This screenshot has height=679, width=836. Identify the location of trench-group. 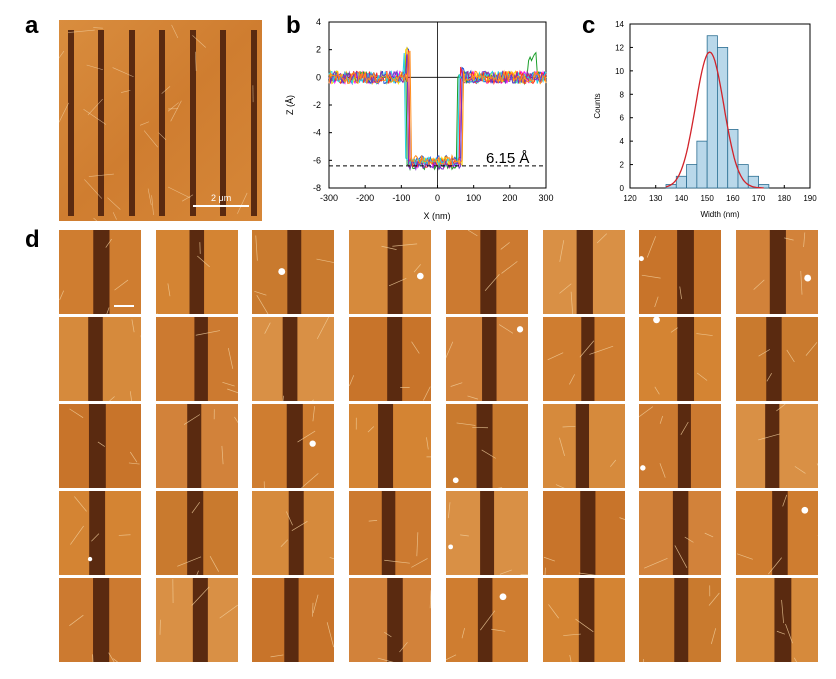
(162, 123).